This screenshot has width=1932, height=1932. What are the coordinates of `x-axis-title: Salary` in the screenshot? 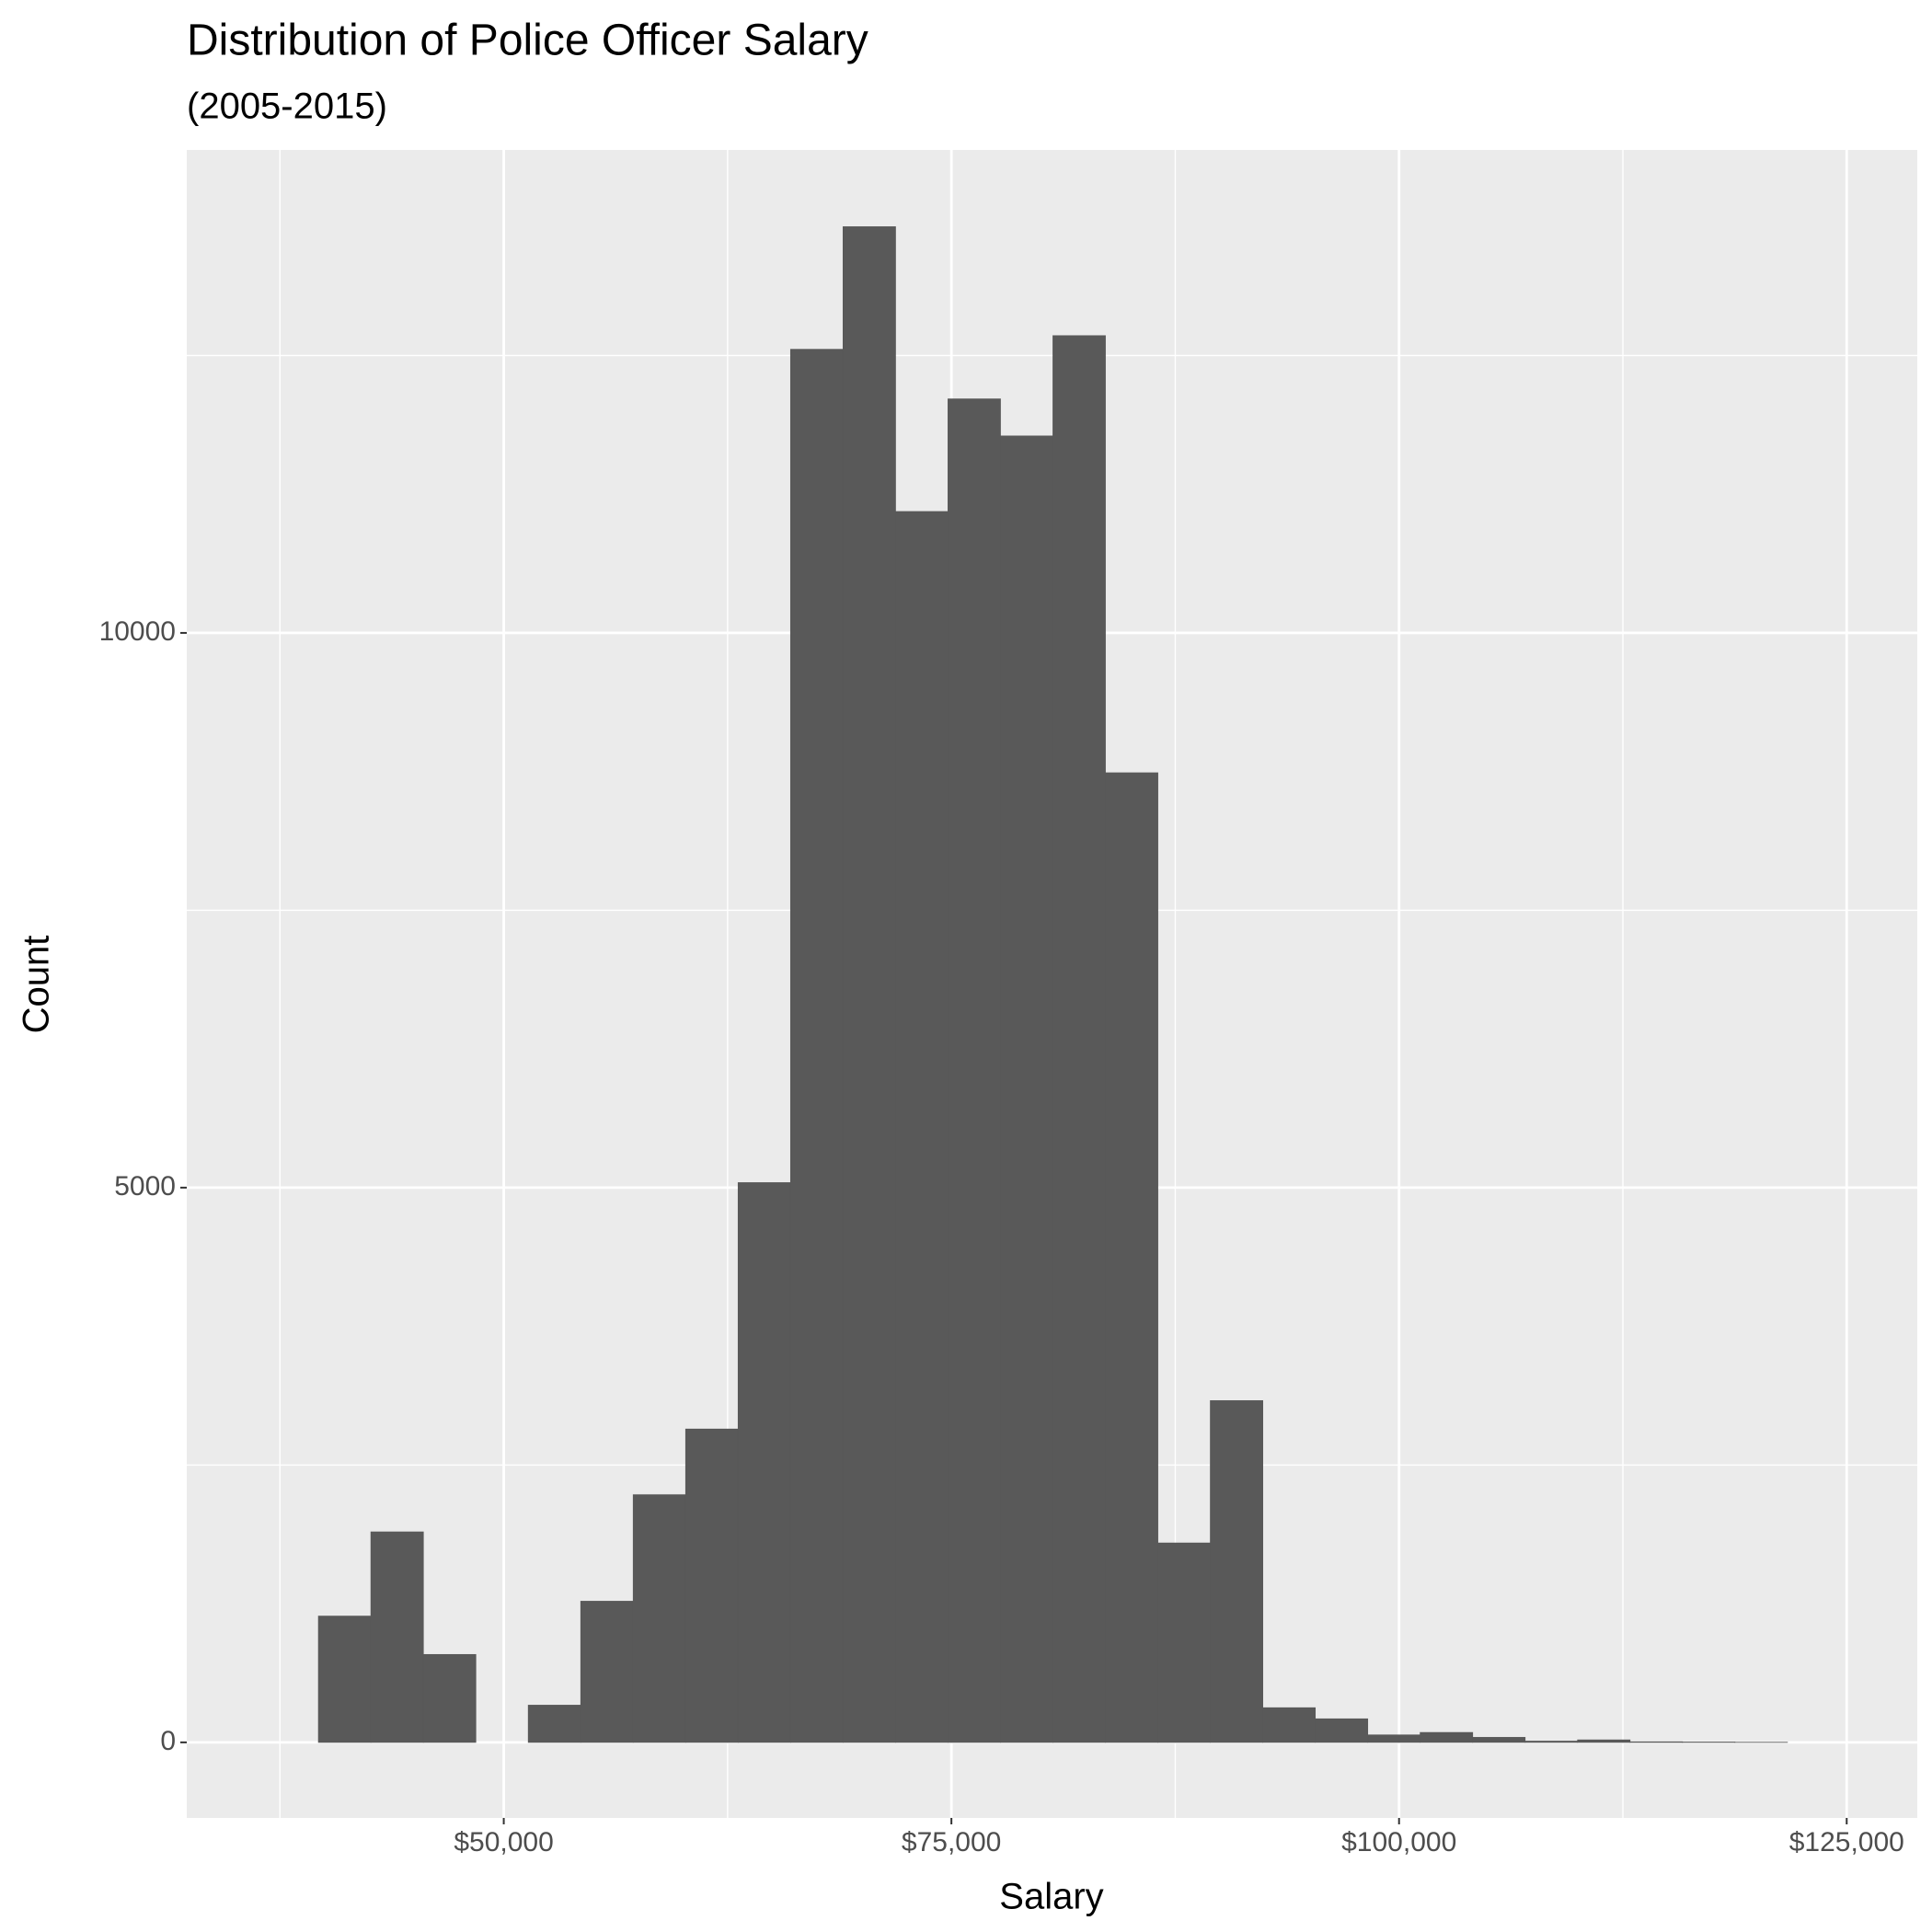 It's located at (1051, 1897).